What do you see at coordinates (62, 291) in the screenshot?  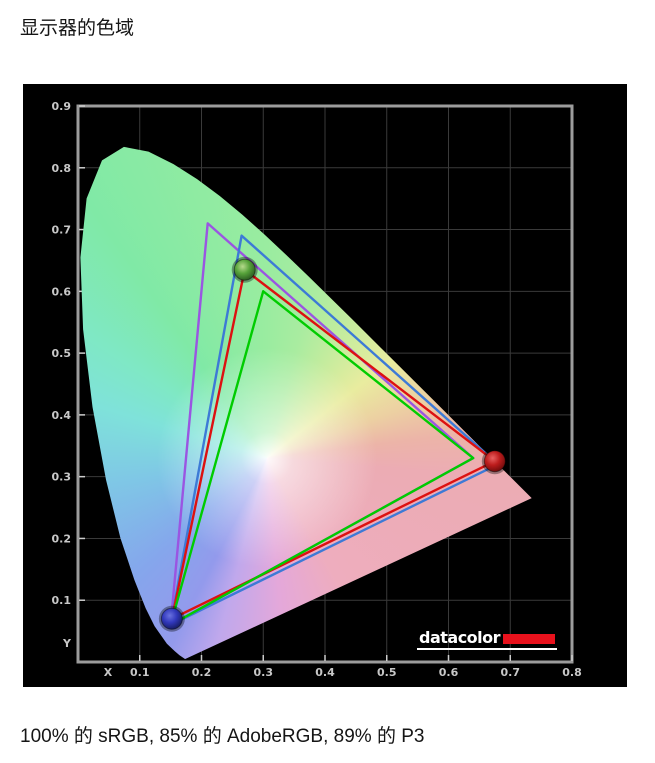 I see `y-tick-label: 0.6` at bounding box center [62, 291].